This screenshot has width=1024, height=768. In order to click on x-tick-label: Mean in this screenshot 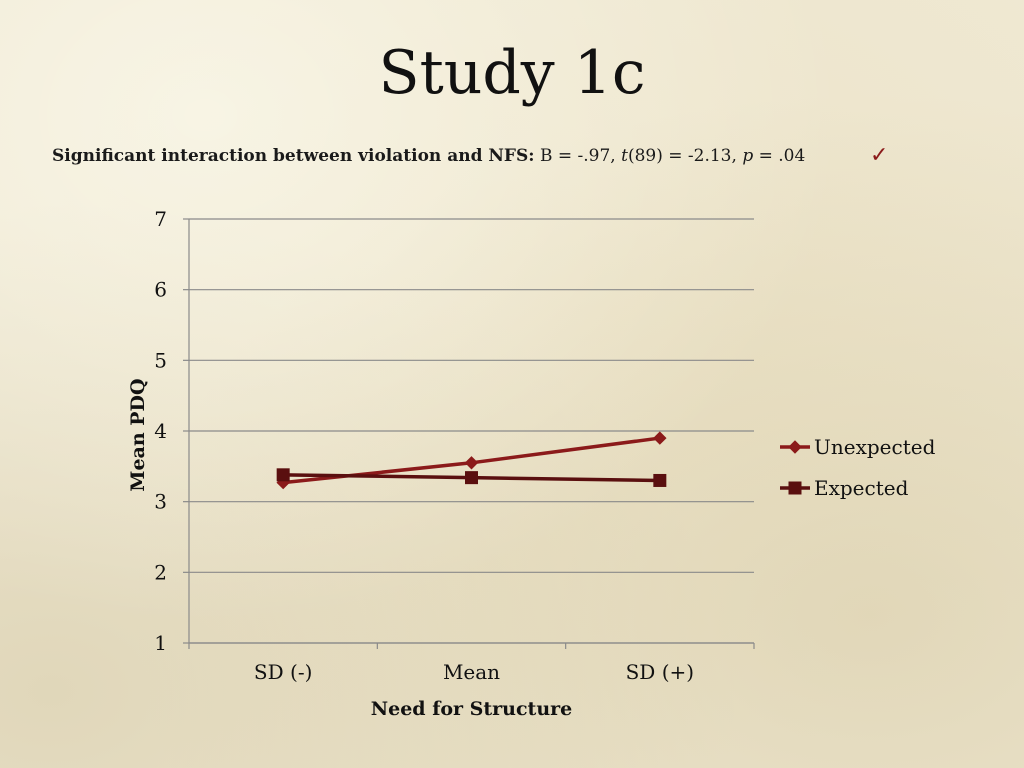, I will do `click(471, 672)`.